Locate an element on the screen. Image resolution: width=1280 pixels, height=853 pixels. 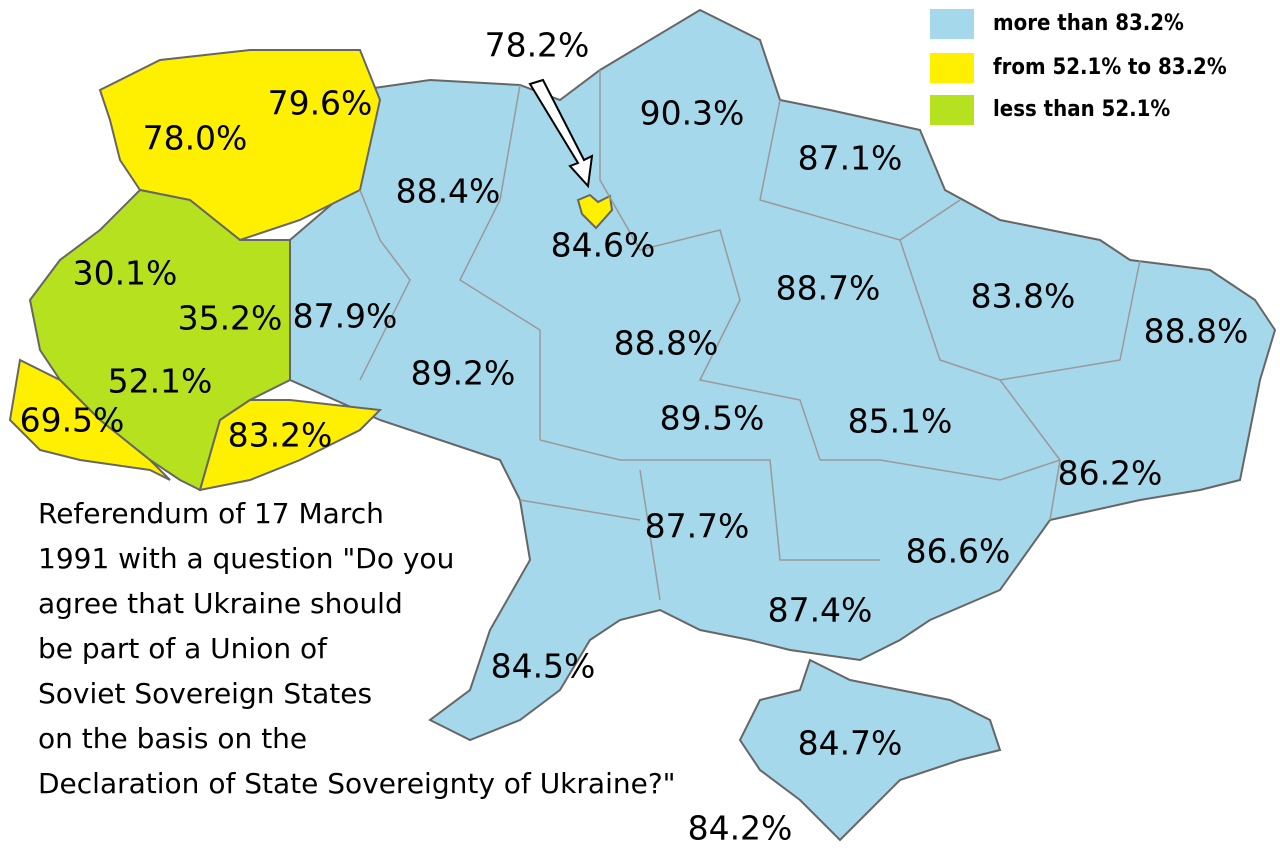
region-label: 79.6% is located at coordinates (320, 103).